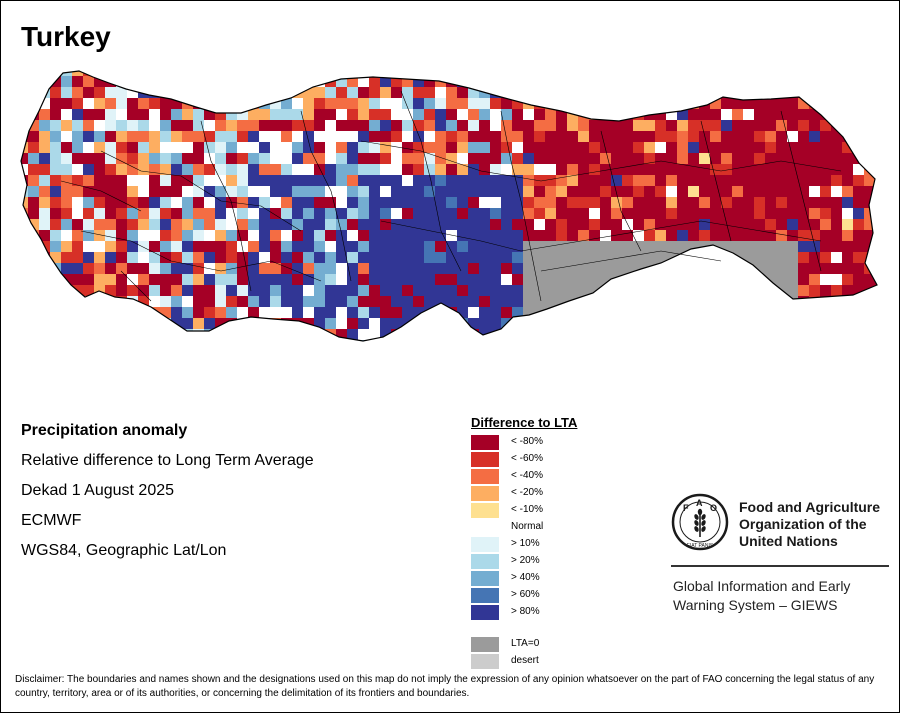 Image resolution: width=900 pixels, height=713 pixels. I want to click on legend-label: < -20%, so click(527, 492).